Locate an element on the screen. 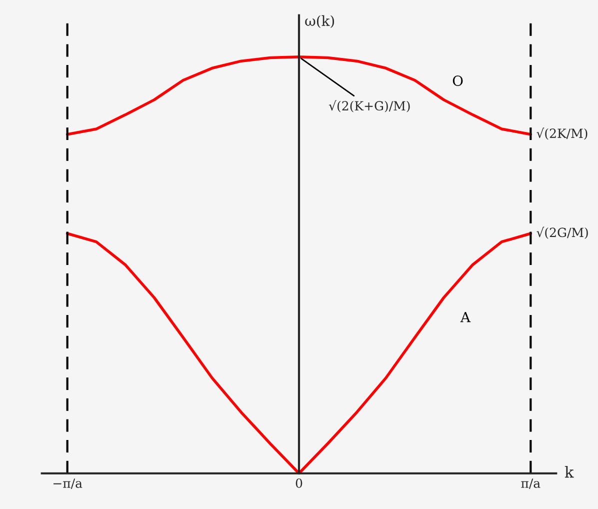  annotation: √(2K/M) is located at coordinates (562, 134).